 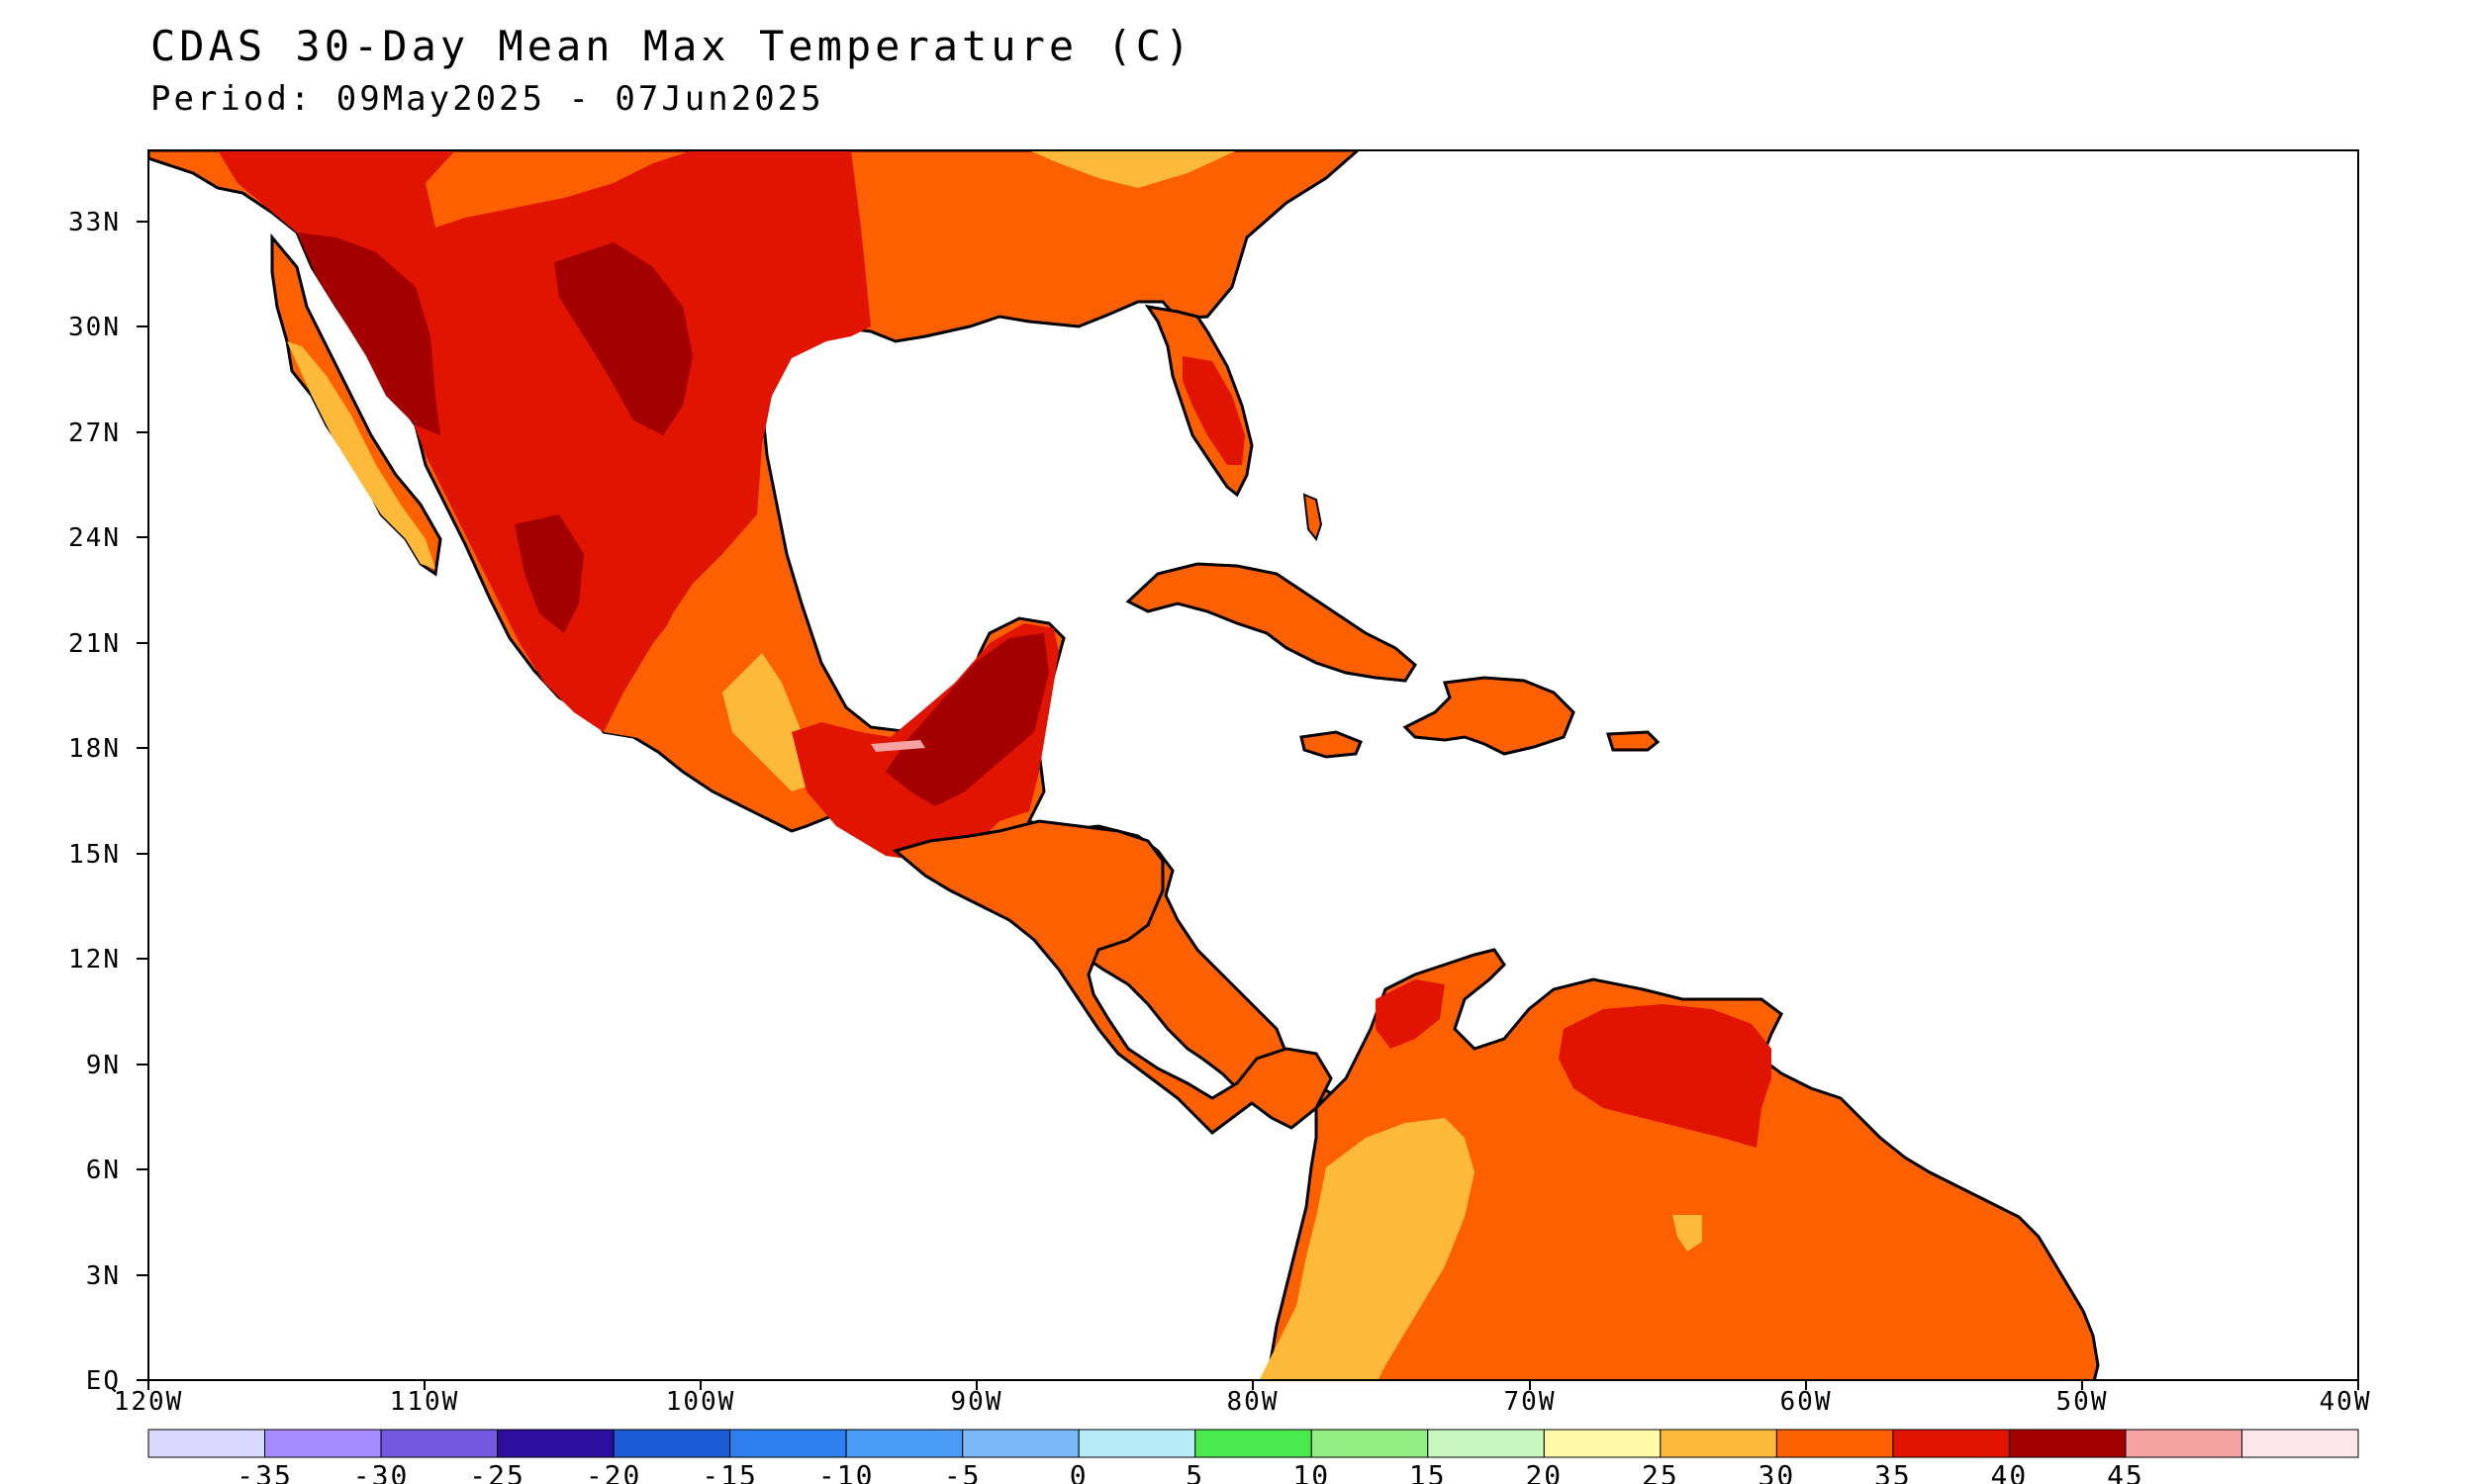 What do you see at coordinates (1113, 977) in the screenshot?
I see `central-america-land` at bounding box center [1113, 977].